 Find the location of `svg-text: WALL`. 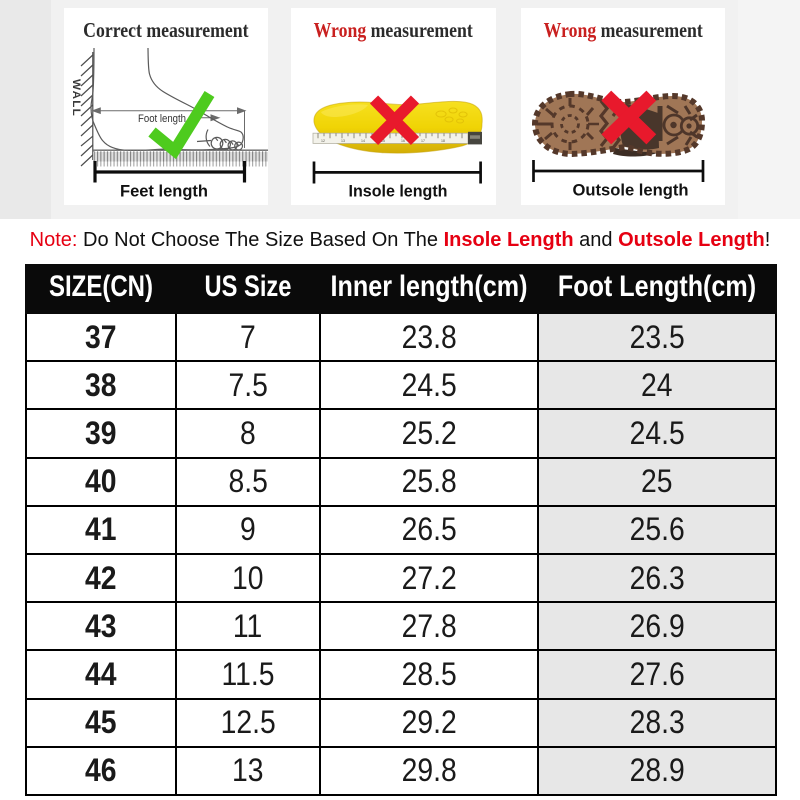

svg-text: WALL is located at coordinates (76, 98).